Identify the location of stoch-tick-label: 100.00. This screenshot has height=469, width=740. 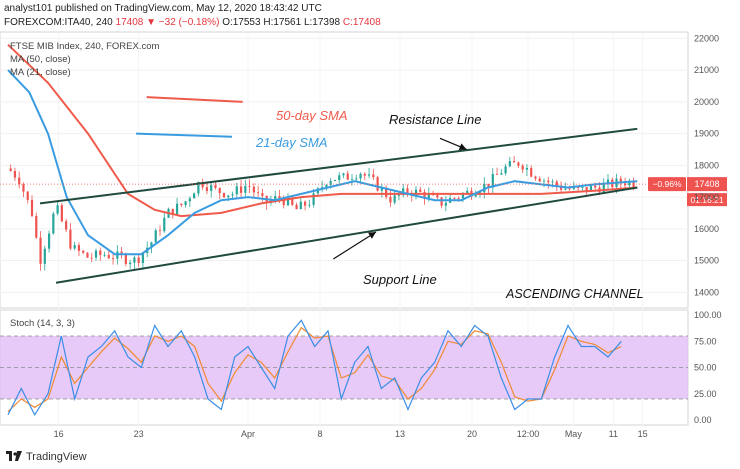
(708, 315).